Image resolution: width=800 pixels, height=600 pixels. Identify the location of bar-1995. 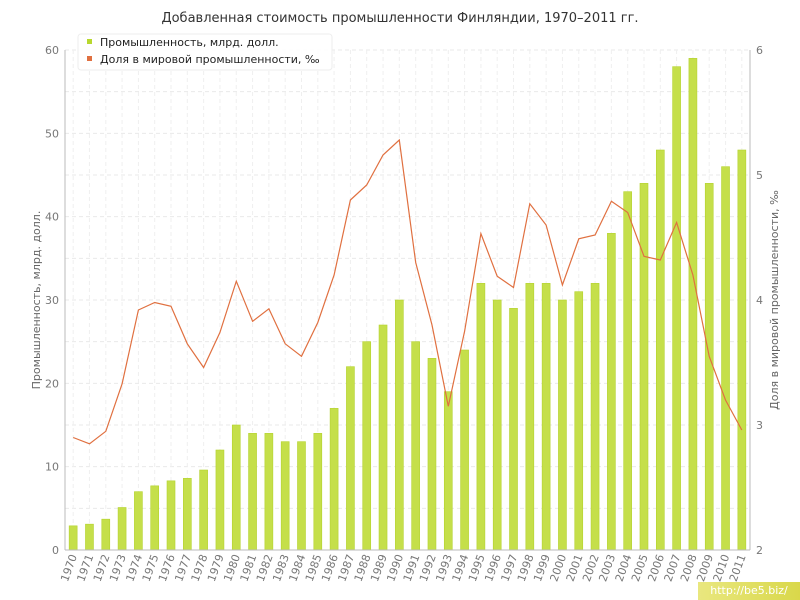
(481, 417).